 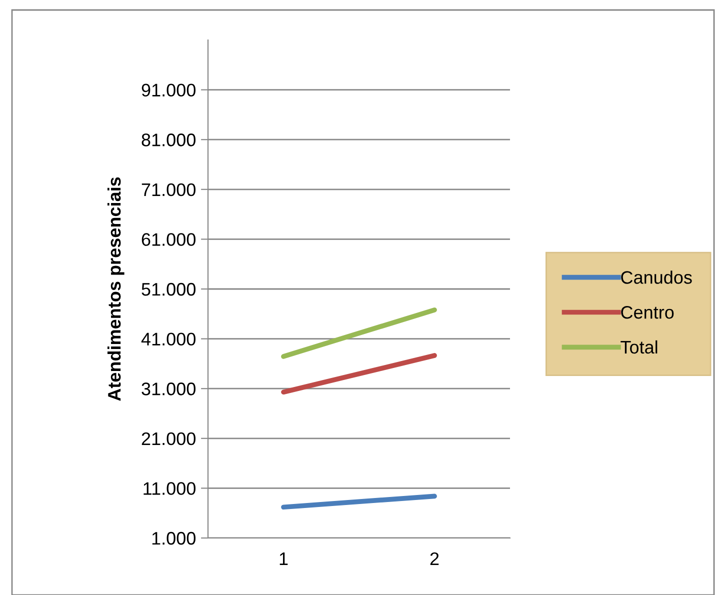 I want to click on y-tick-label: 11.000, so click(x=170, y=488).